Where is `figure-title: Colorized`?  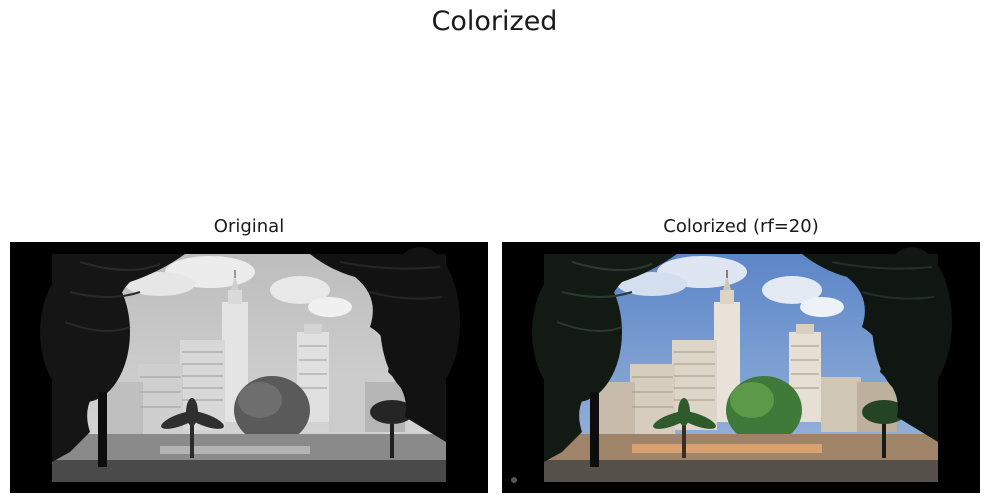
figure-title: Colorized is located at coordinates (494, 21).